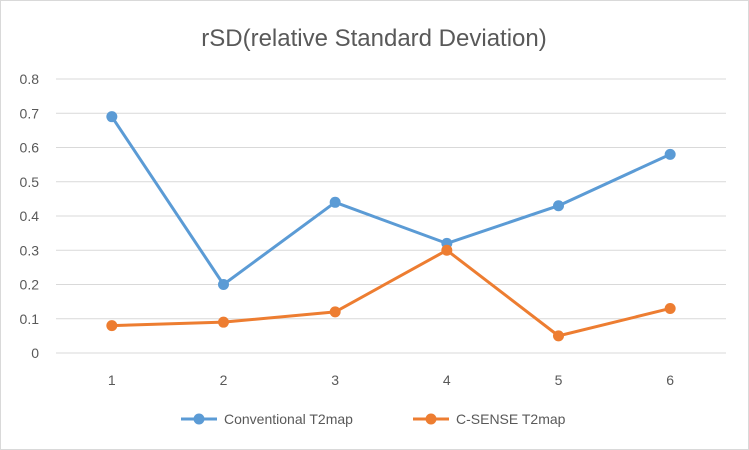 This screenshot has width=749, height=450. I want to click on y-tick-label: 0.2, so click(30, 285).